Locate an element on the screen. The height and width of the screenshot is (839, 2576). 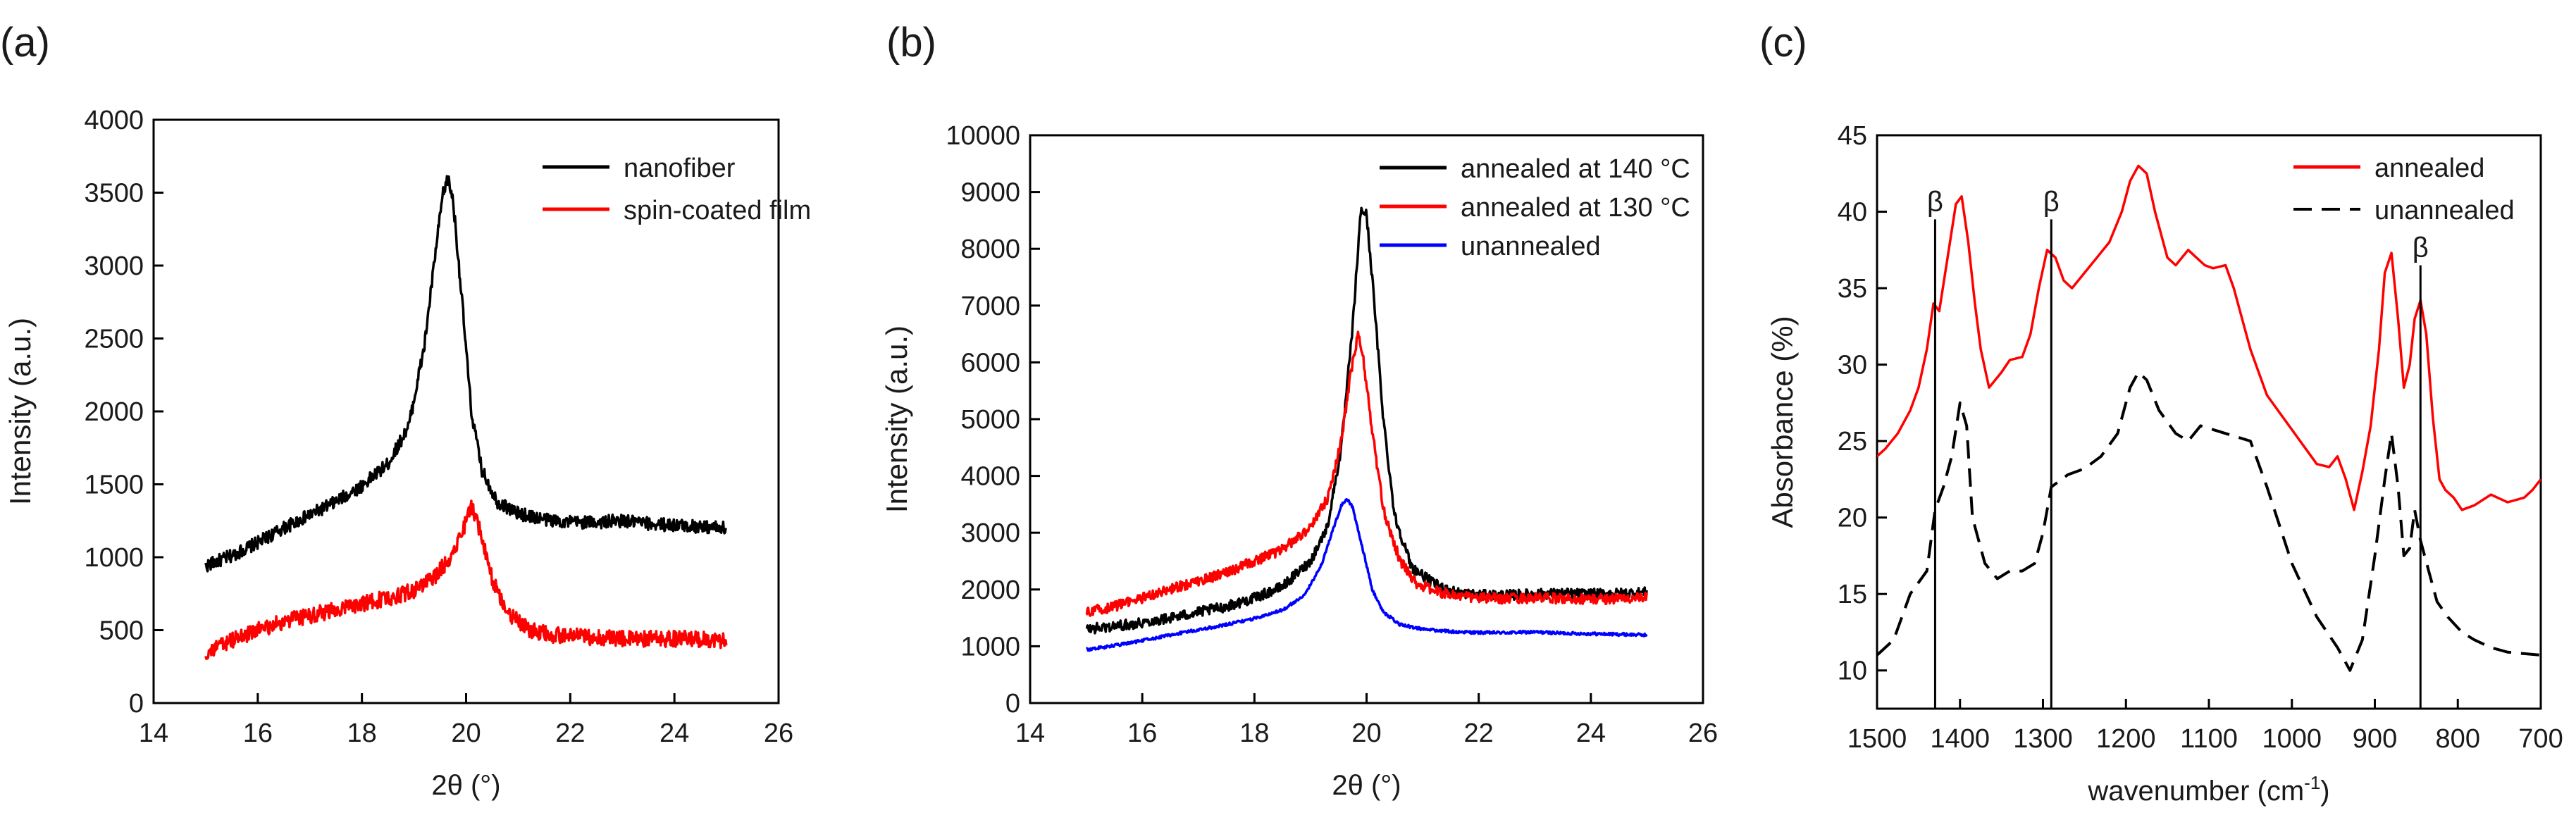
x-tick-label: 1400 is located at coordinates (1960, 739).